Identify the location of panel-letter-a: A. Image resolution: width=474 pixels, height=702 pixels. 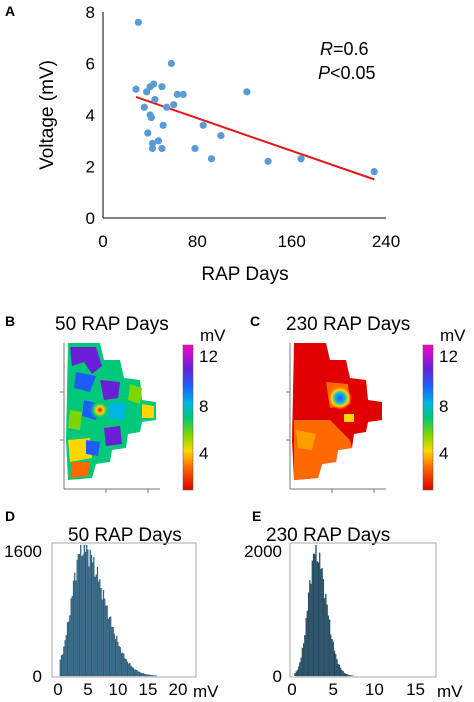
(10, 11).